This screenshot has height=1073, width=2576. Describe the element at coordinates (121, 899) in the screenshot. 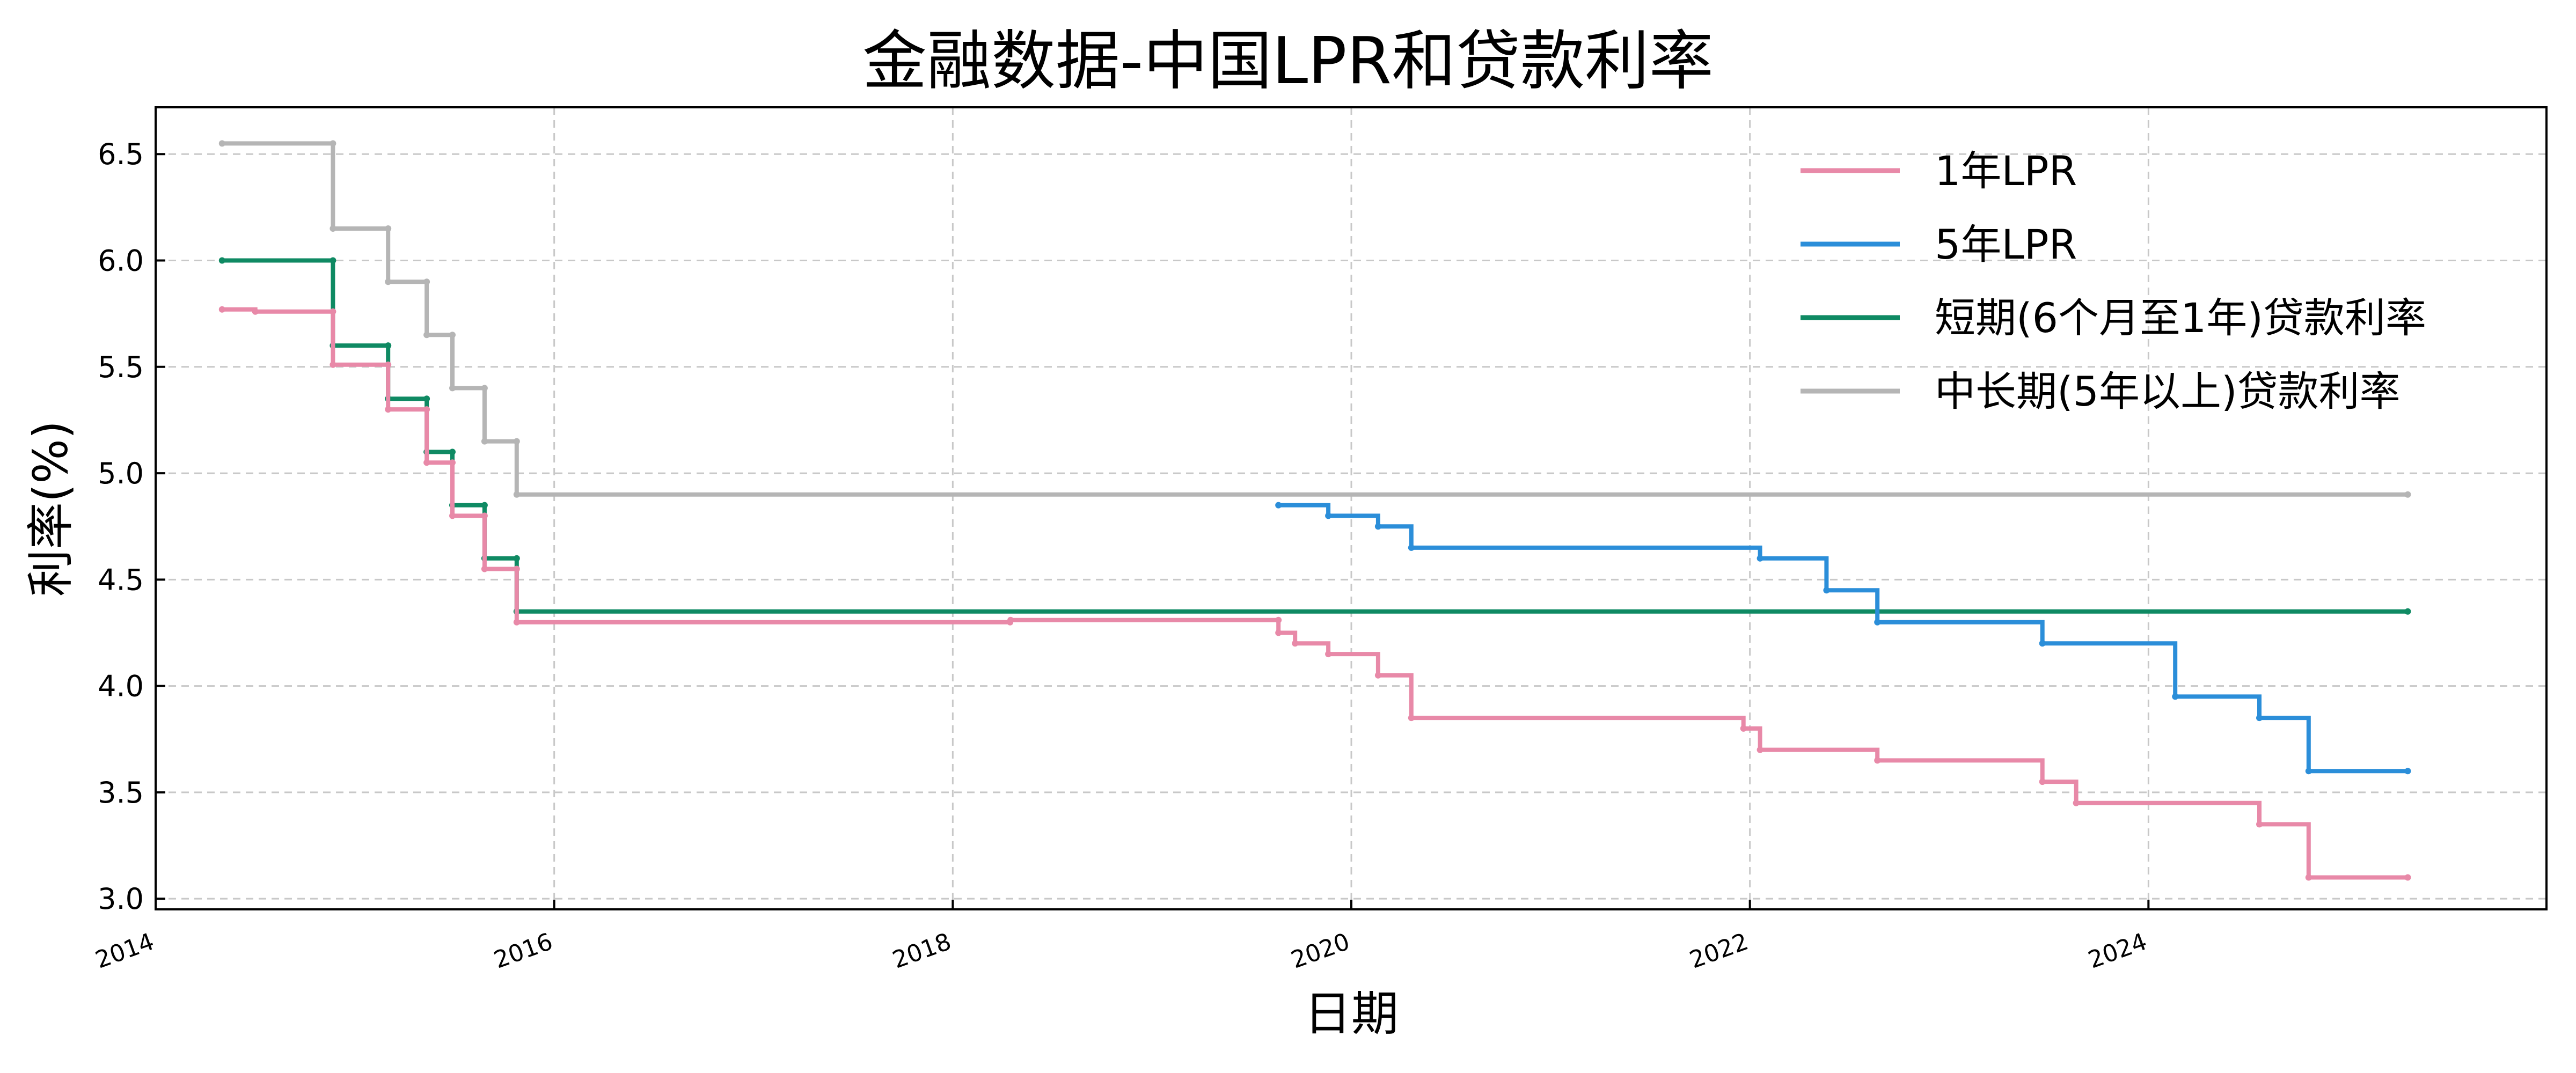

I see `y-tick-label: 3.0` at that location.